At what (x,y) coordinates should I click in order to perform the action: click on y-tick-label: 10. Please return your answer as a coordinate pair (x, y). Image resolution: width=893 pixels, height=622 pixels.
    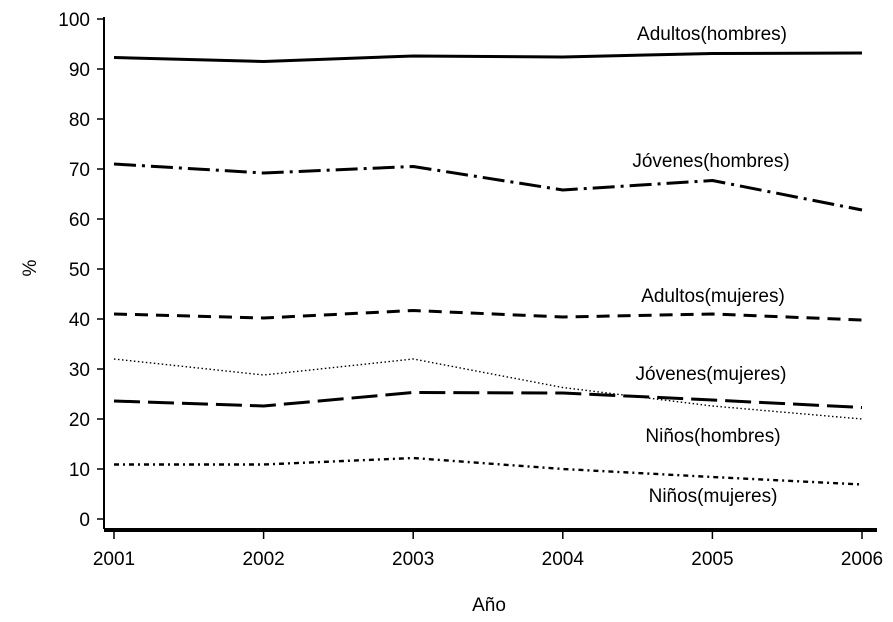
    Looking at the image, I should click on (79, 470).